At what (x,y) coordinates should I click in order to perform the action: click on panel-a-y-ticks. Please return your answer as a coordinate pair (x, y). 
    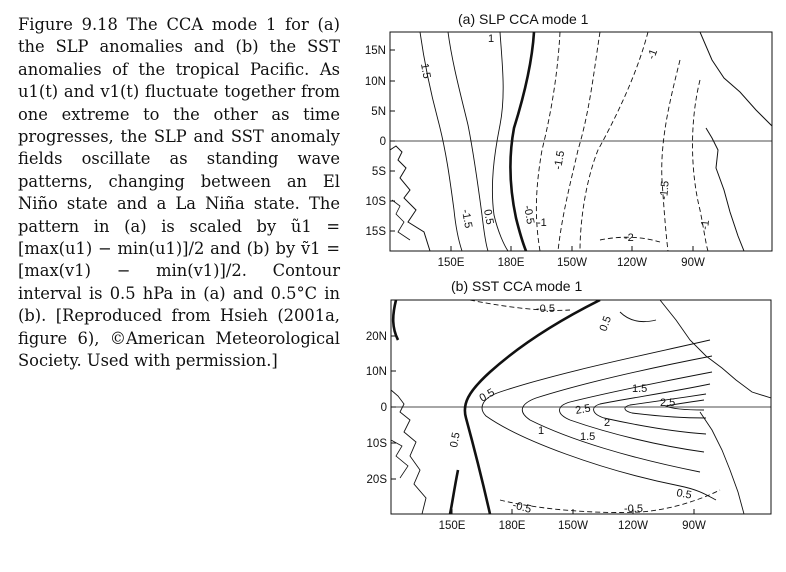
    Looking at the image, I should click on (542, 150).